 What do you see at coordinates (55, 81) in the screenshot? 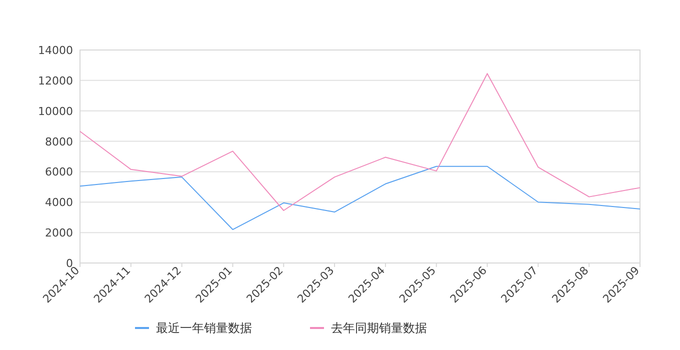
I see `y-tick-label: 12000` at bounding box center [55, 81].